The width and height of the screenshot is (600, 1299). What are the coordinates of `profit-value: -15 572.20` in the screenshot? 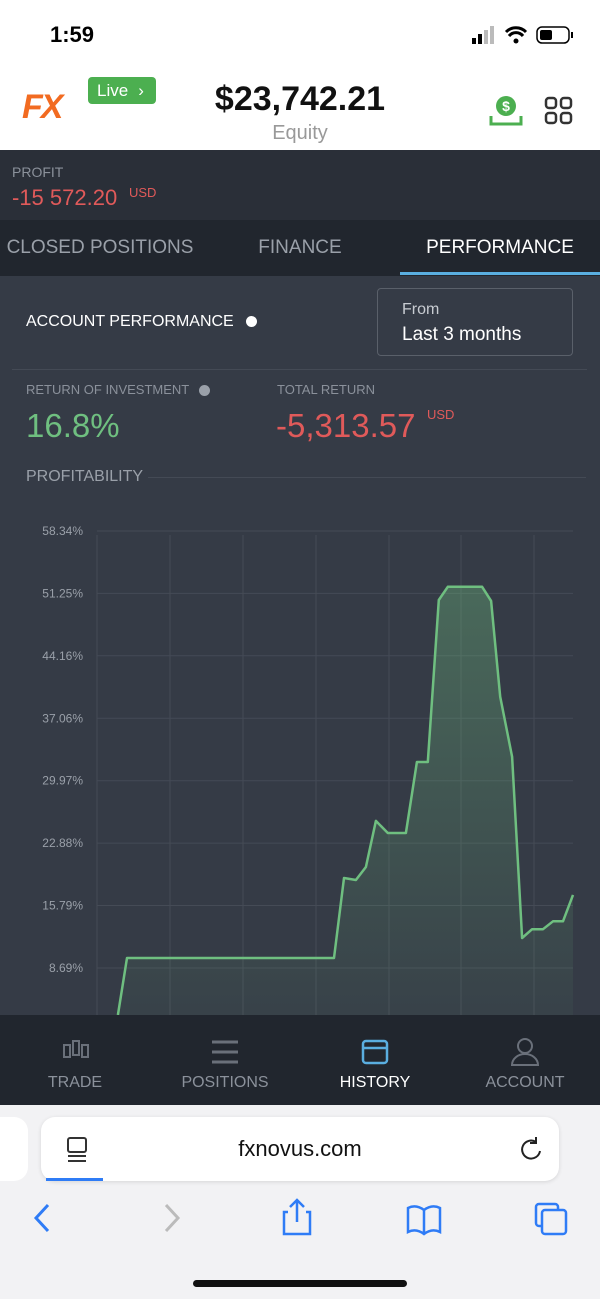 It's located at (65, 197).